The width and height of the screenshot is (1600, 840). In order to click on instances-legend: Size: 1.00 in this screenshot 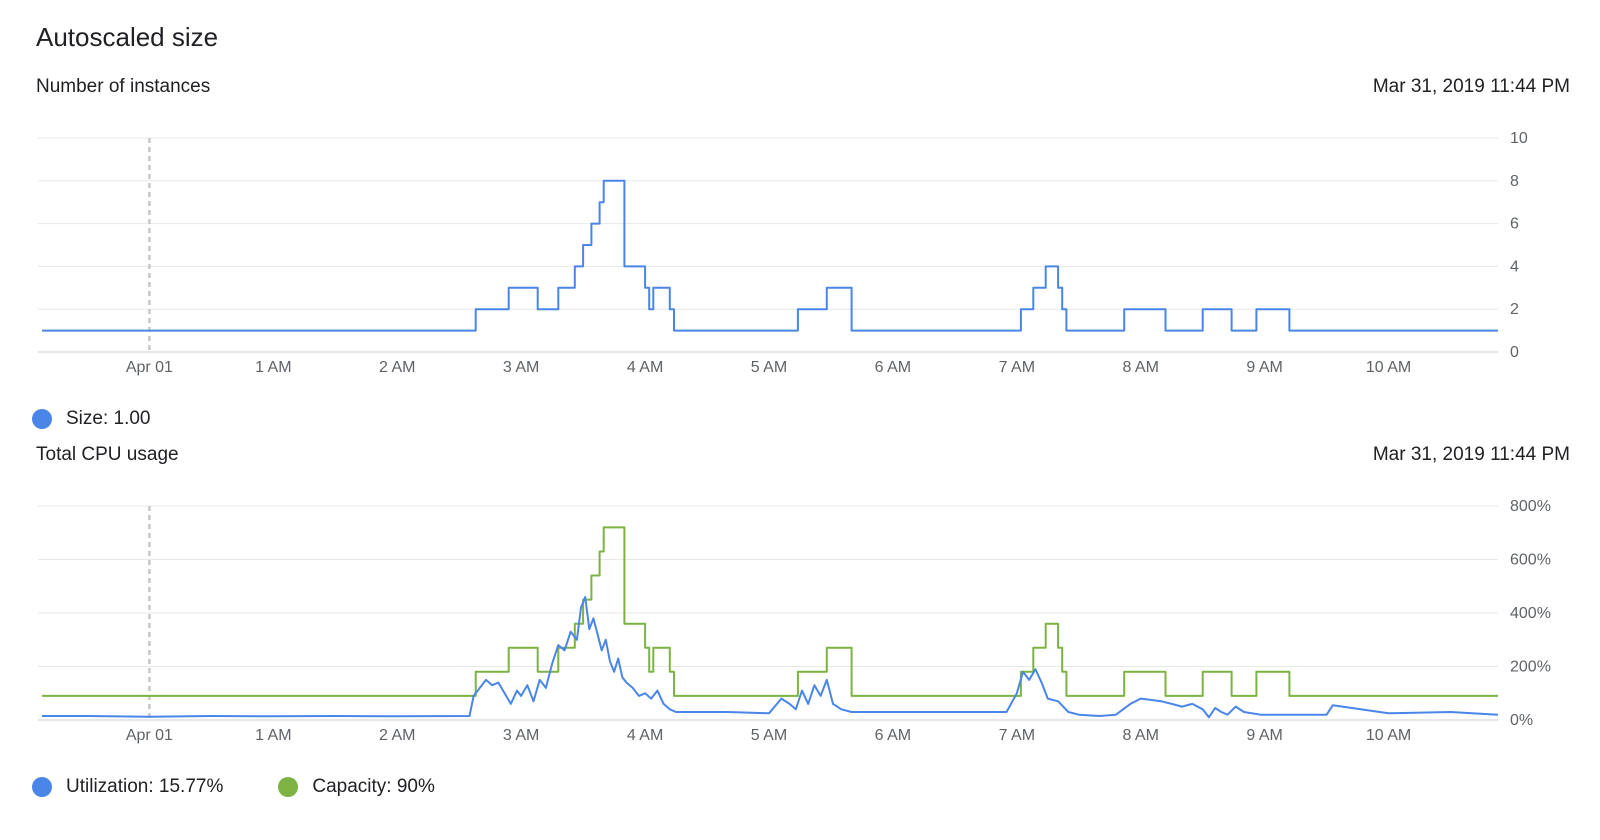, I will do `click(119, 419)`.